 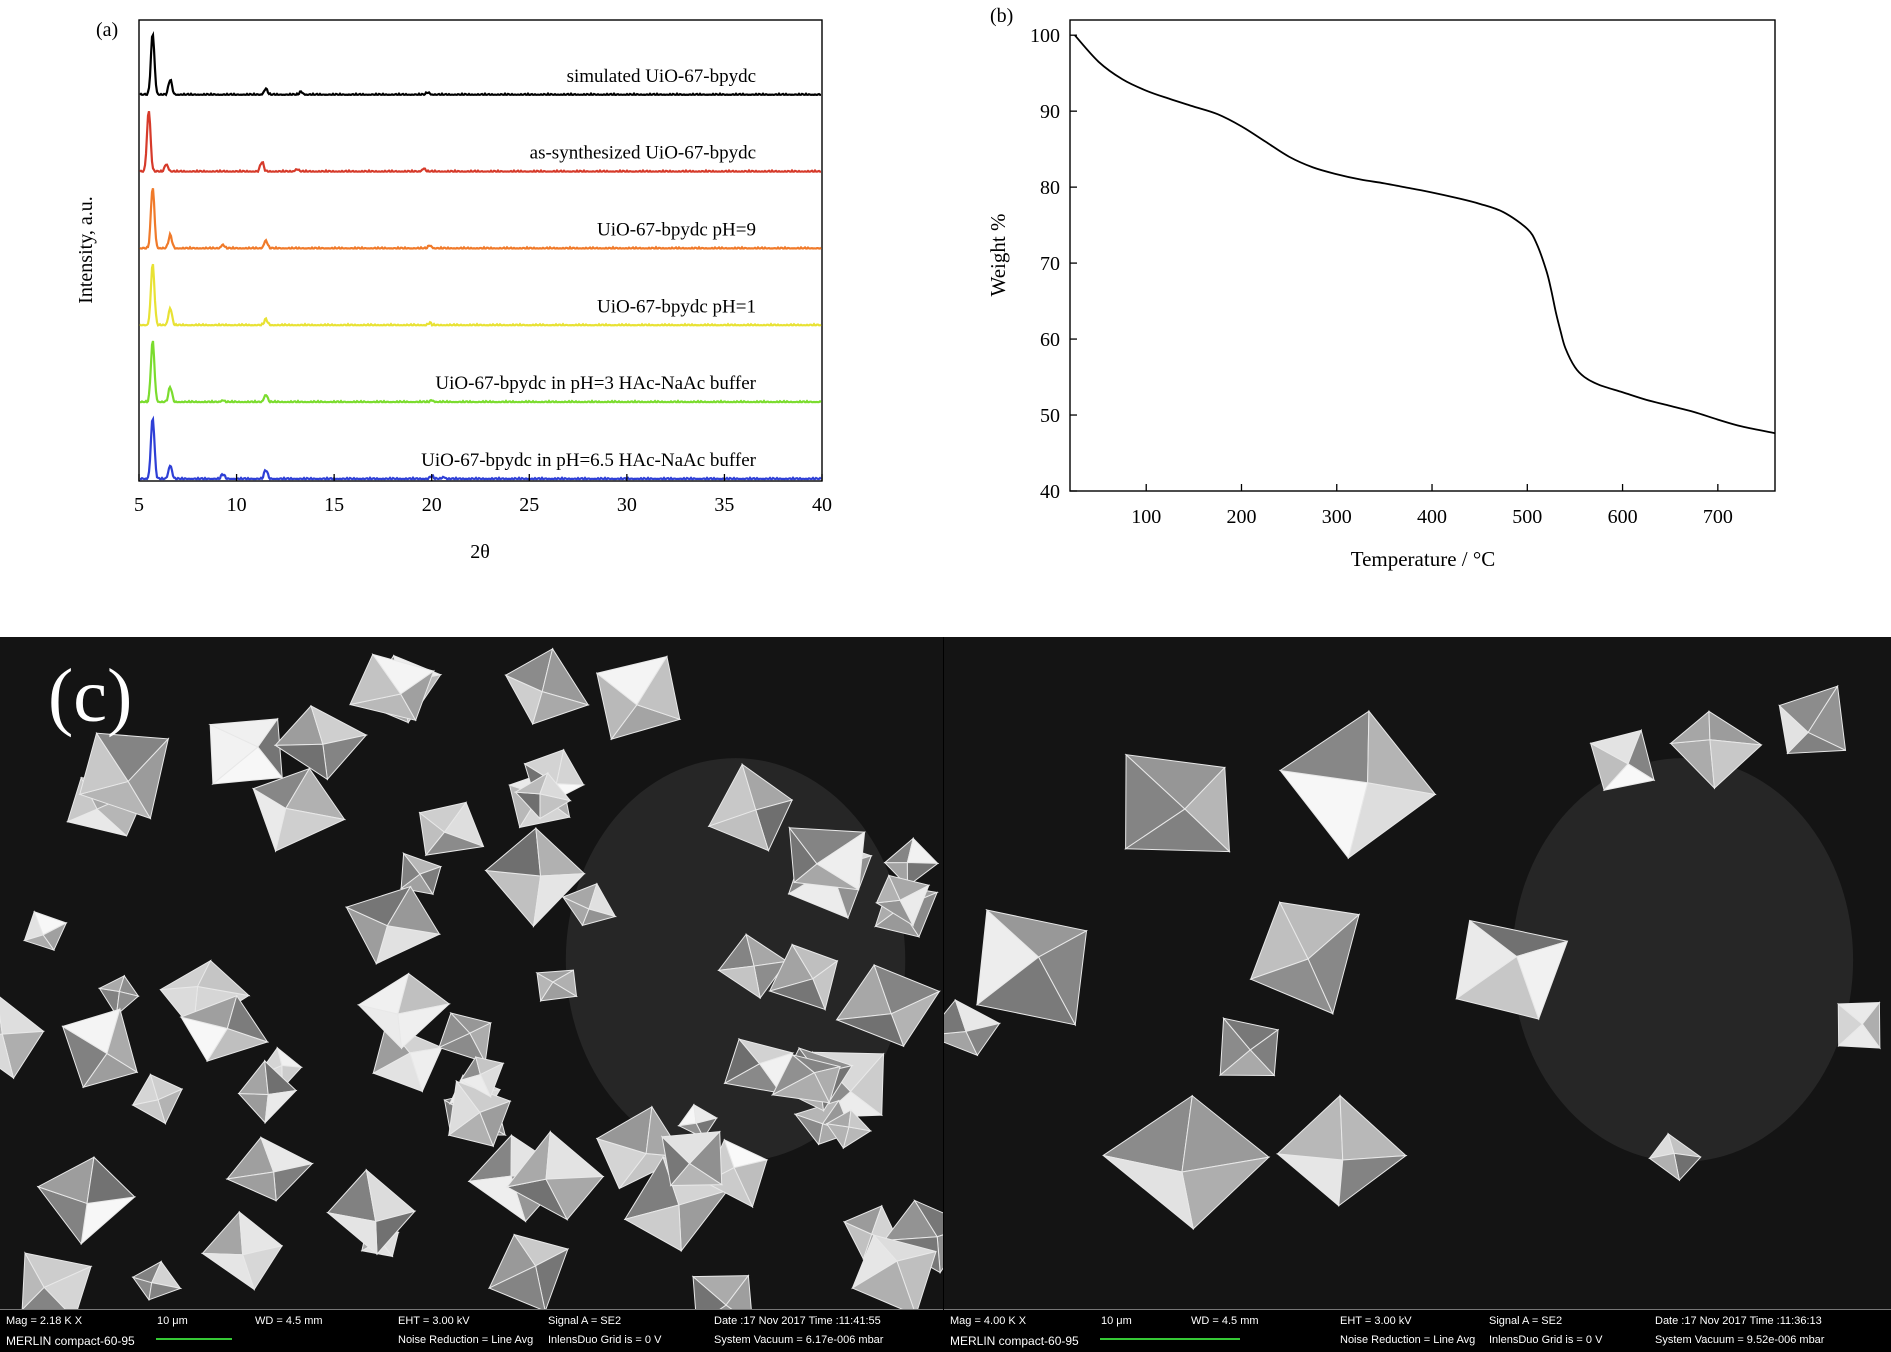 What do you see at coordinates (1423, 559) in the screenshot?
I see `tga-x-axis-label: Temperature / °C` at bounding box center [1423, 559].